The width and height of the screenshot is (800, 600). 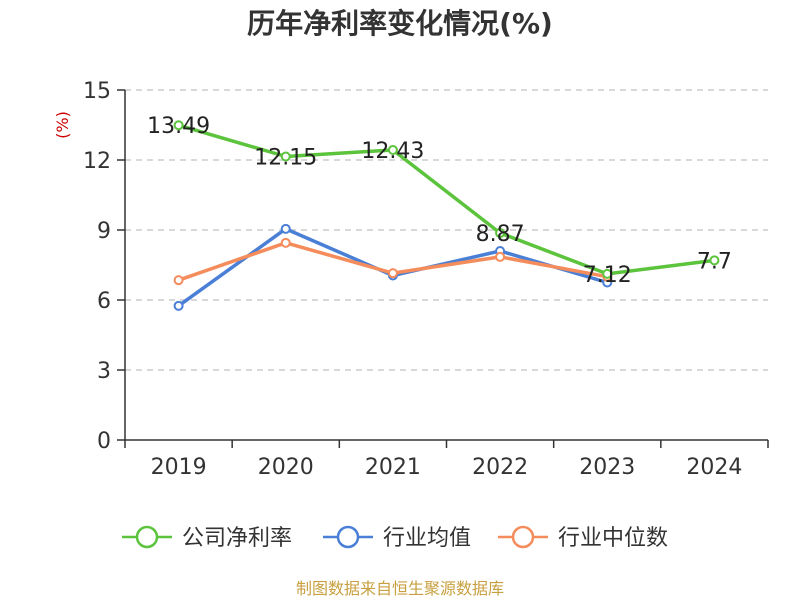 I want to click on legend-label: 行业中位数, so click(x=613, y=538).